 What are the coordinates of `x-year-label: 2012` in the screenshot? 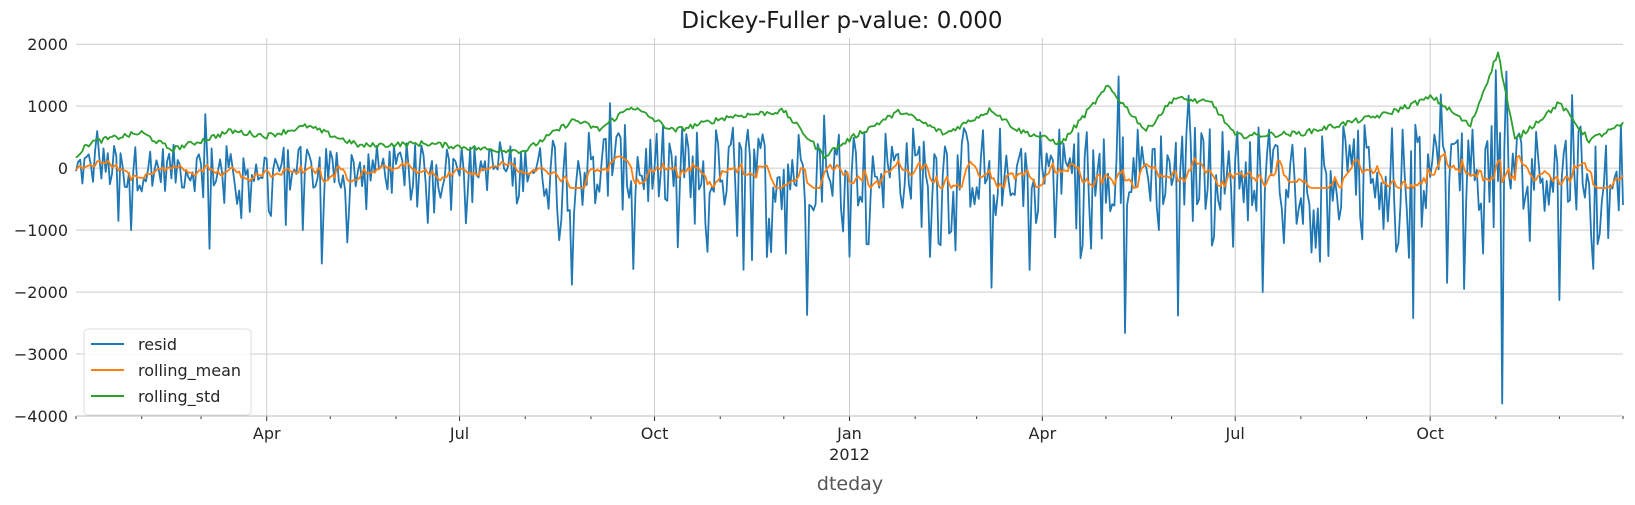 It's located at (849, 454).